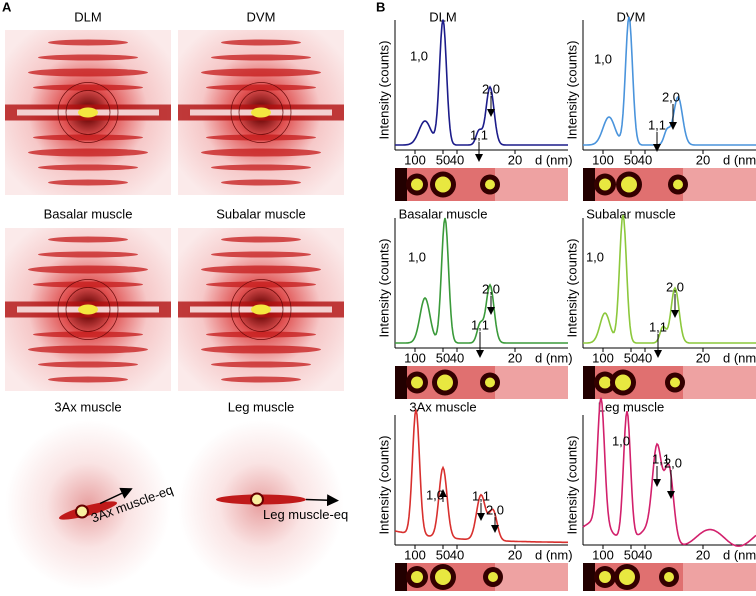 The height and width of the screenshot is (596, 756). Describe the element at coordinates (322, 500) in the screenshot. I see `arrow` at that location.